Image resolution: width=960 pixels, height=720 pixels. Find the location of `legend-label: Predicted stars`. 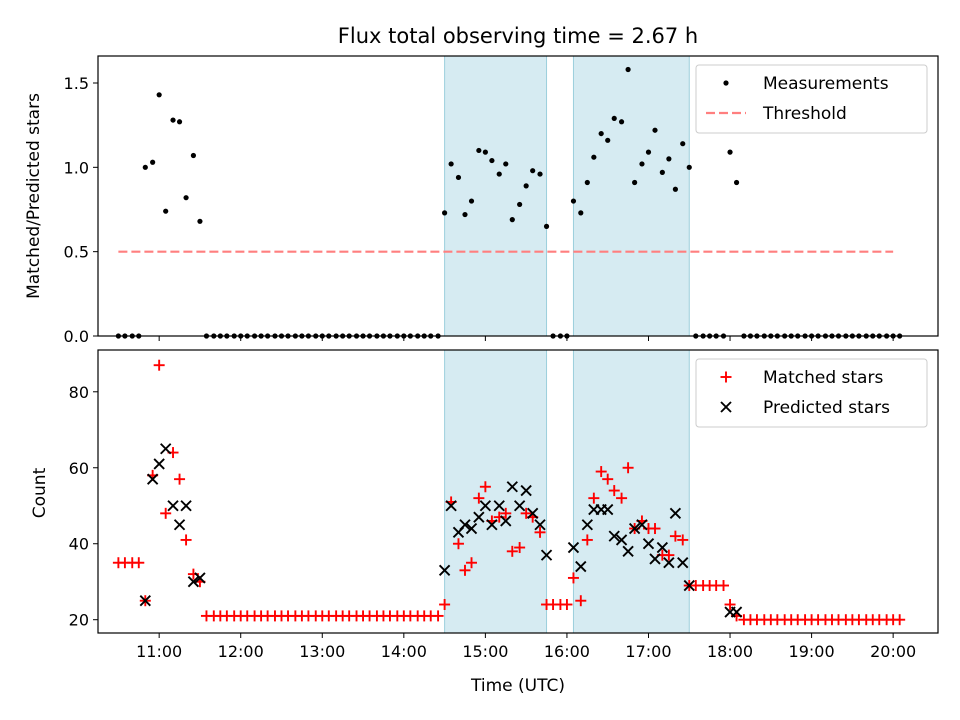

legend-label: Predicted stars is located at coordinates (826, 408).